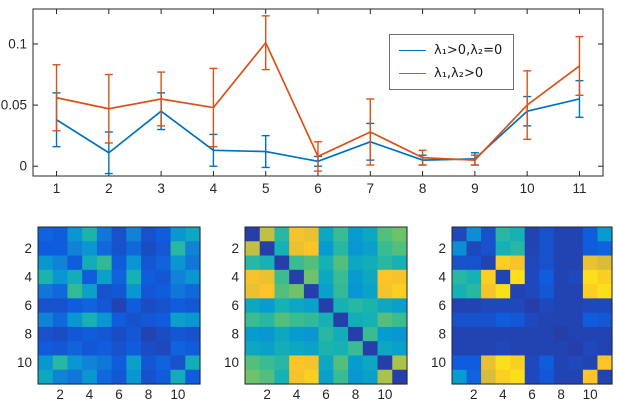  What do you see at coordinates (267, 394) in the screenshot?
I see `tick-label: 2` at bounding box center [267, 394].